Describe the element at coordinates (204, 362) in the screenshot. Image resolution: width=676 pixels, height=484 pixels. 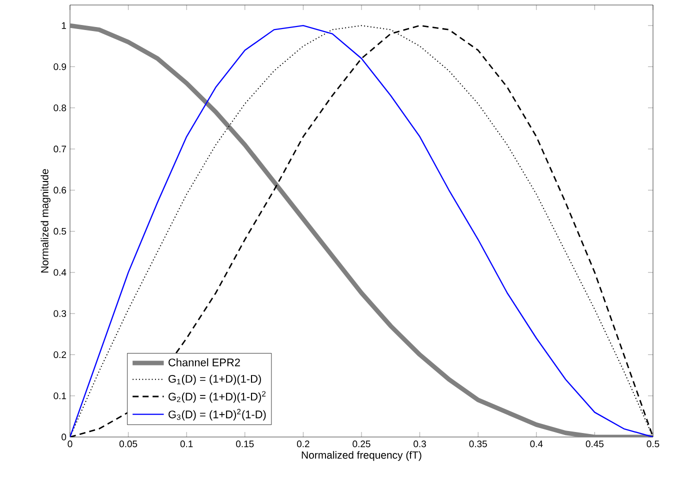
I see `legend-label: Channel EPR2` at that location.